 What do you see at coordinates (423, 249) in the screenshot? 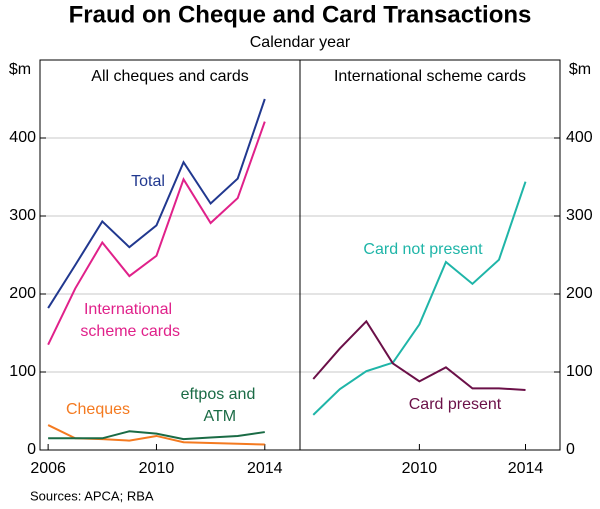
I see `series-label: Card not present` at bounding box center [423, 249].